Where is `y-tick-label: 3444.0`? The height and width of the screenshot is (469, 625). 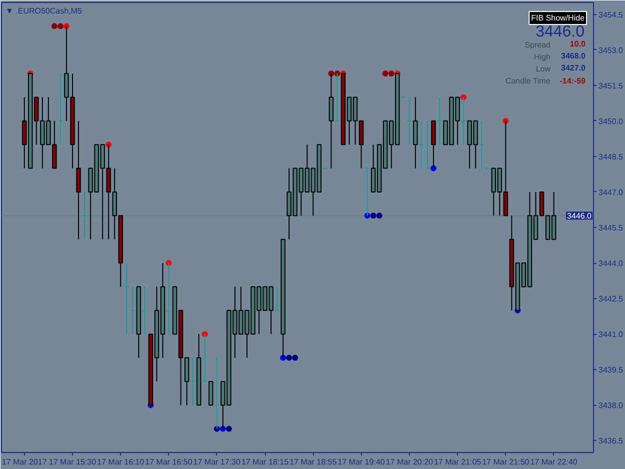
y-tick-label: 3444.0 is located at coordinates (611, 263).